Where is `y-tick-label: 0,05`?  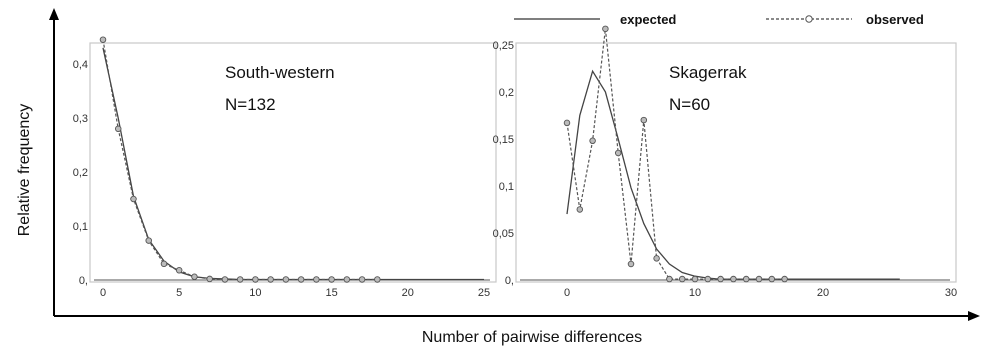 y-tick-label: 0,05 is located at coordinates (503, 234).